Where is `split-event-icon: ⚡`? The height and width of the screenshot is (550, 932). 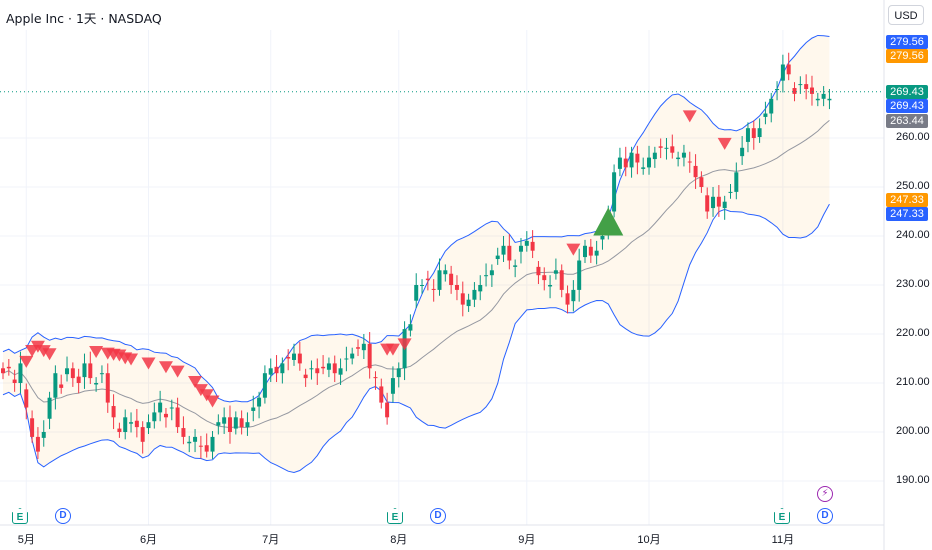 split-event-icon: ⚡ is located at coordinates (825, 494).